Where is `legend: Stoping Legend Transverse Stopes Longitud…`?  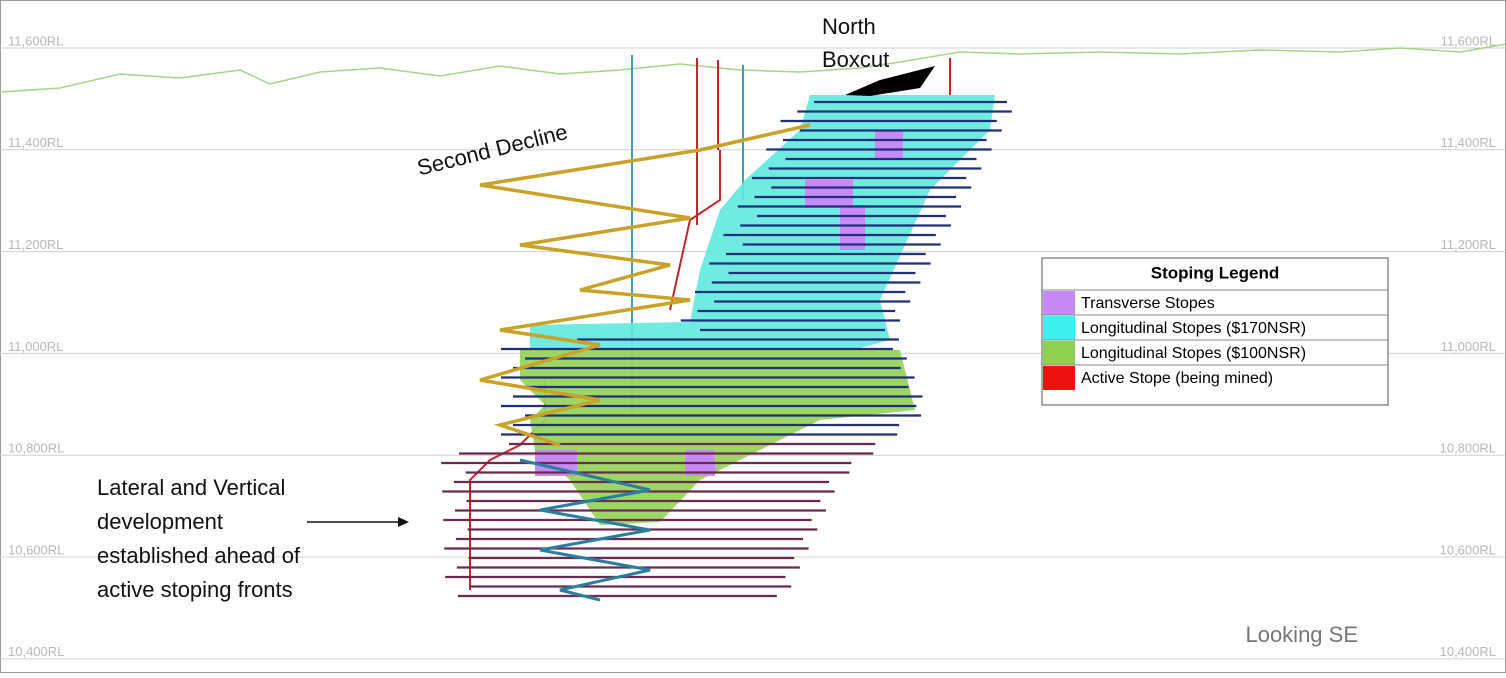
legend: Stoping Legend Transverse Stopes Longitud… is located at coordinates (1215, 331).